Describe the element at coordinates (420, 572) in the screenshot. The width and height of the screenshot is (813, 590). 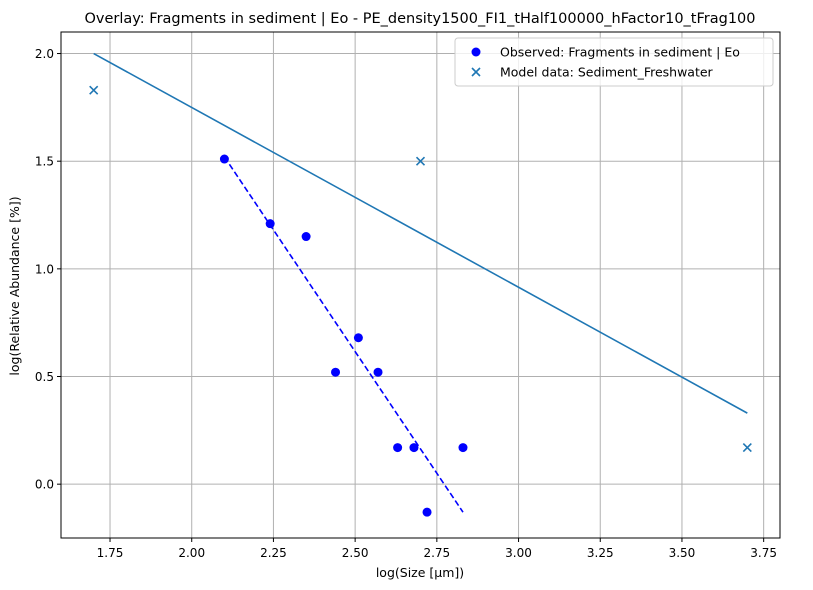
I see `x-axis-title: log(Size [µm])` at that location.